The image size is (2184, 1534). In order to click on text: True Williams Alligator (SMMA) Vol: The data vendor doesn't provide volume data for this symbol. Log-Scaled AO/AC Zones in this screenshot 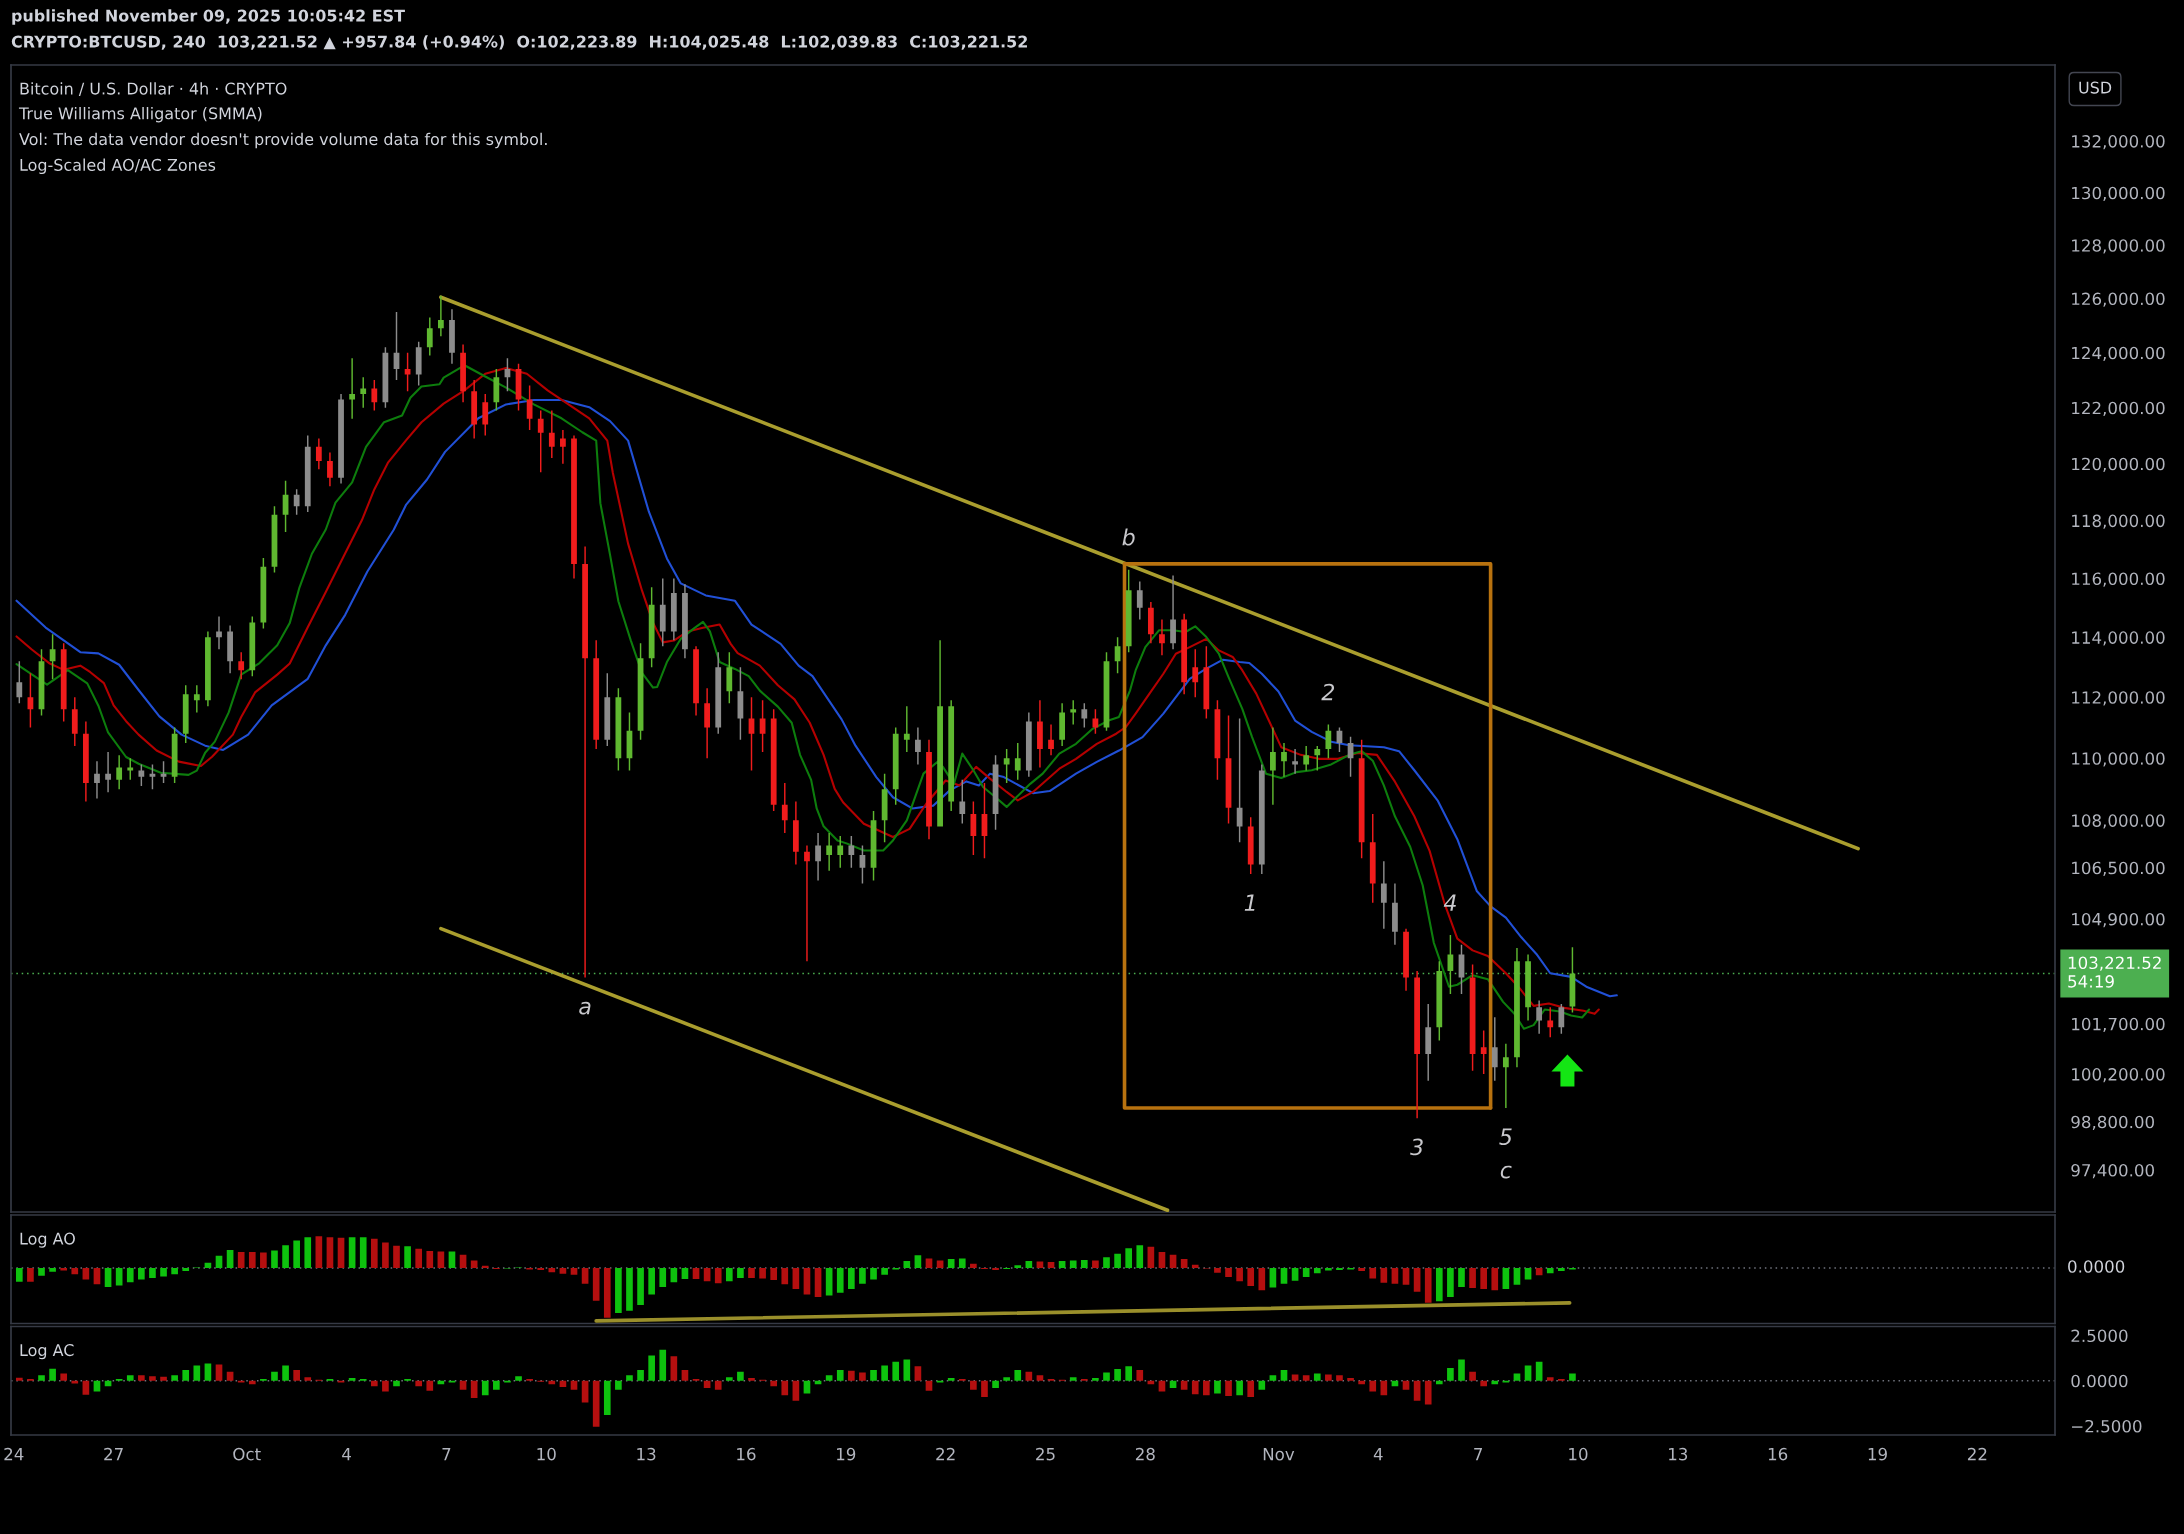, I will do `click(282, 141)`.